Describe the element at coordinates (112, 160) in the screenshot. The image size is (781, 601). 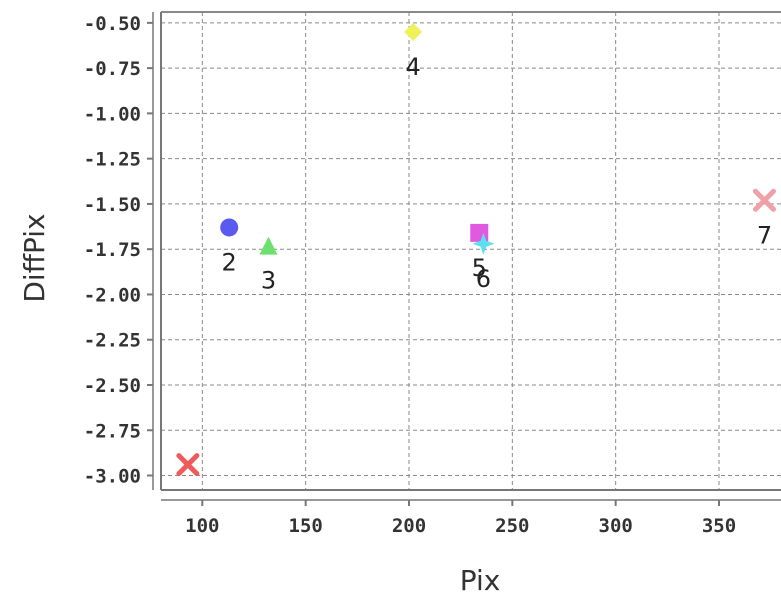
I see `y-tick-label: -1.25` at that location.